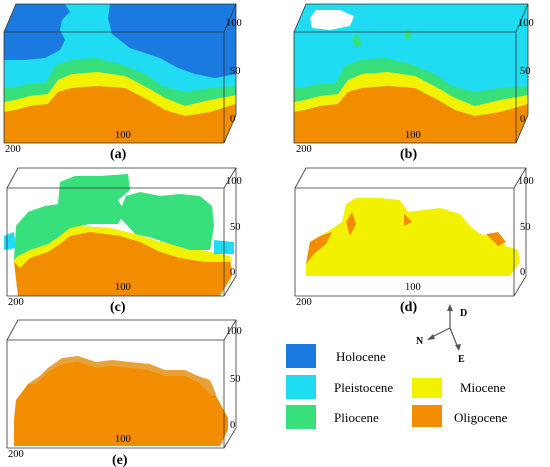 Image resolution: width=550 pixels, height=467 pixels. Describe the element at coordinates (16, 302) in the screenshot. I see `panel-c-base-200: 200` at that location.